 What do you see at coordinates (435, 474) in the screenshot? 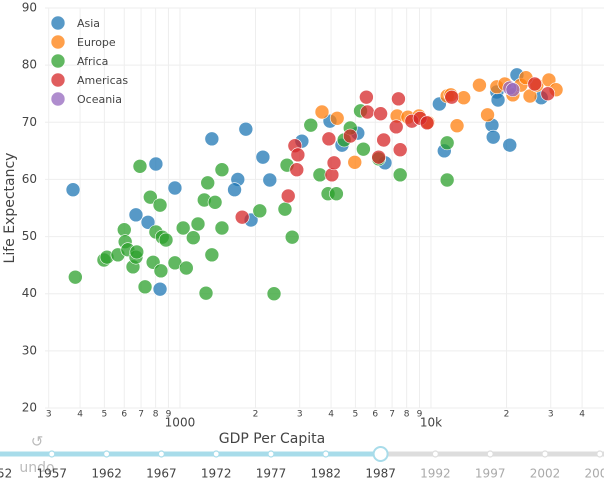
I see `slider-step-label: 1992` at bounding box center [435, 474].